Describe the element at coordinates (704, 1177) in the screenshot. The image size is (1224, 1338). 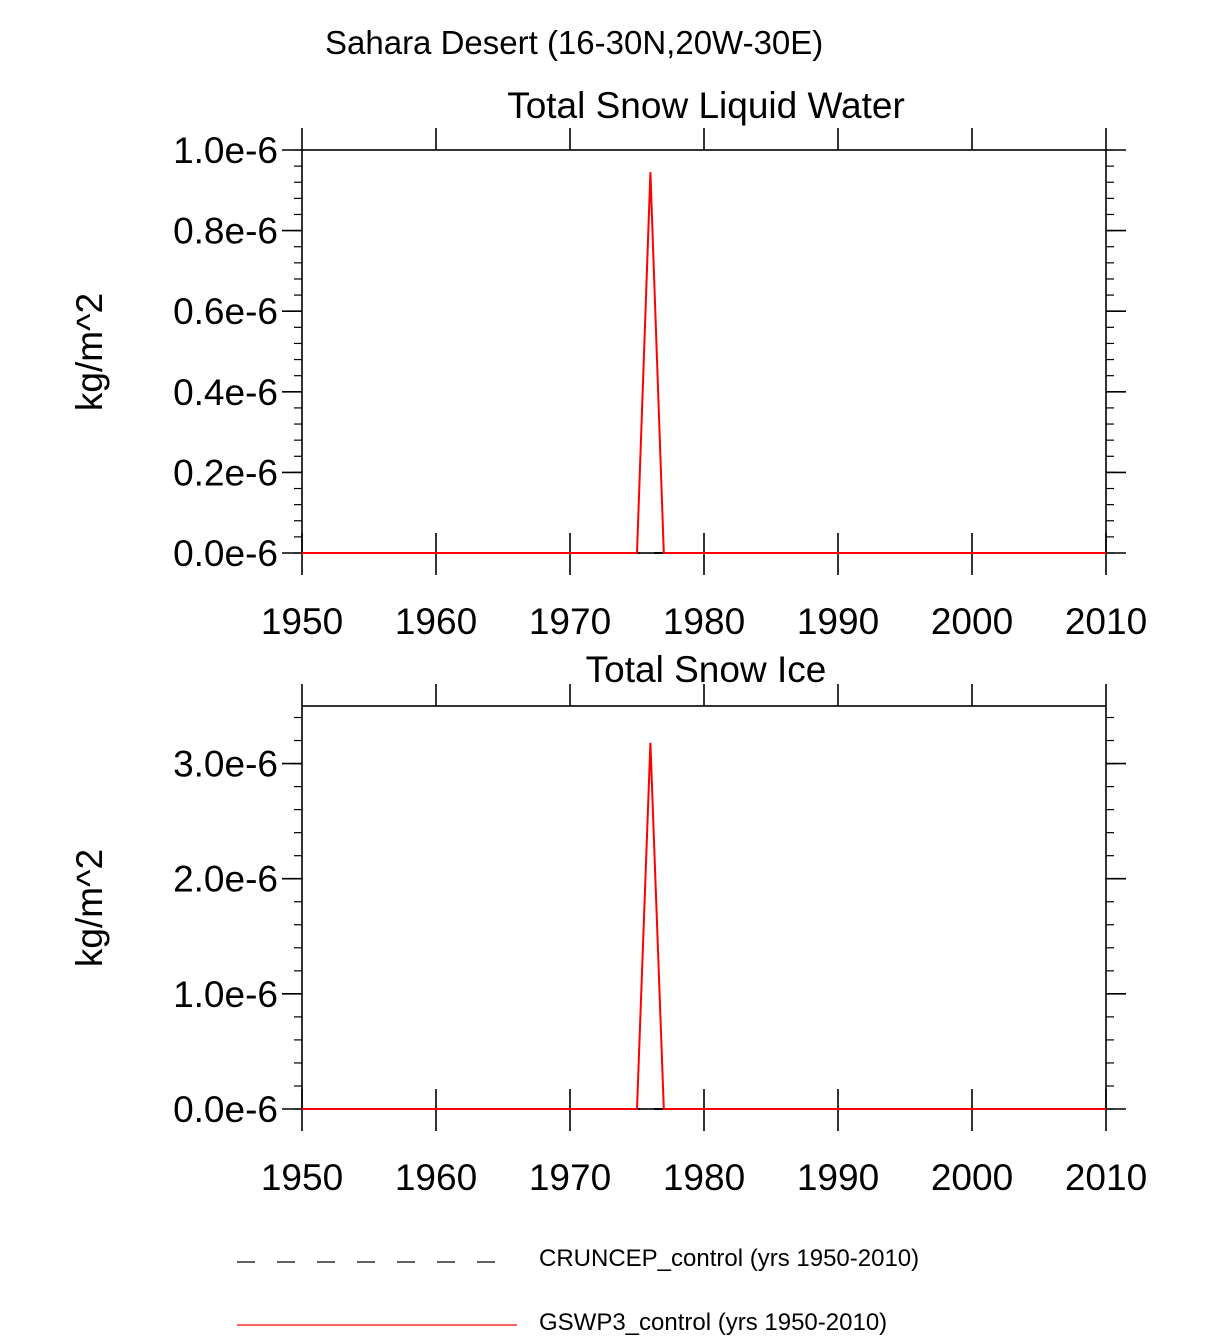
I see `x-tick-label-1-3: 1980` at that location.